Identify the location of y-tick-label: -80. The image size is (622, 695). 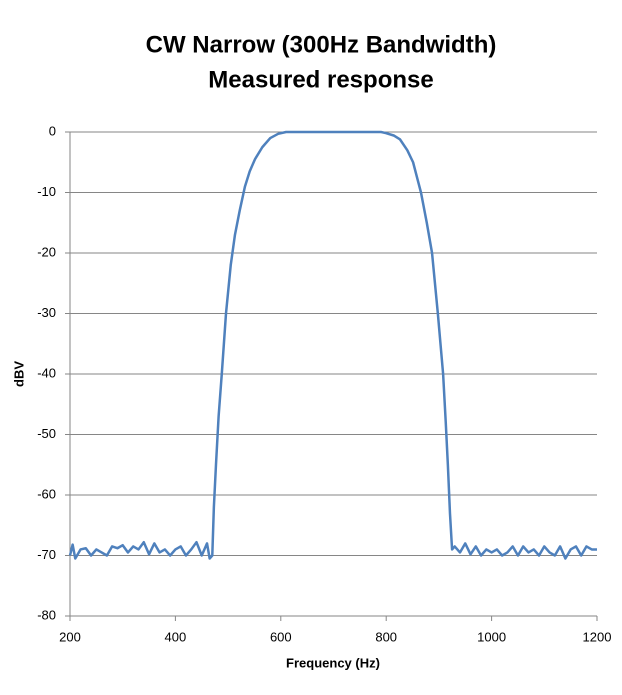
(46, 614).